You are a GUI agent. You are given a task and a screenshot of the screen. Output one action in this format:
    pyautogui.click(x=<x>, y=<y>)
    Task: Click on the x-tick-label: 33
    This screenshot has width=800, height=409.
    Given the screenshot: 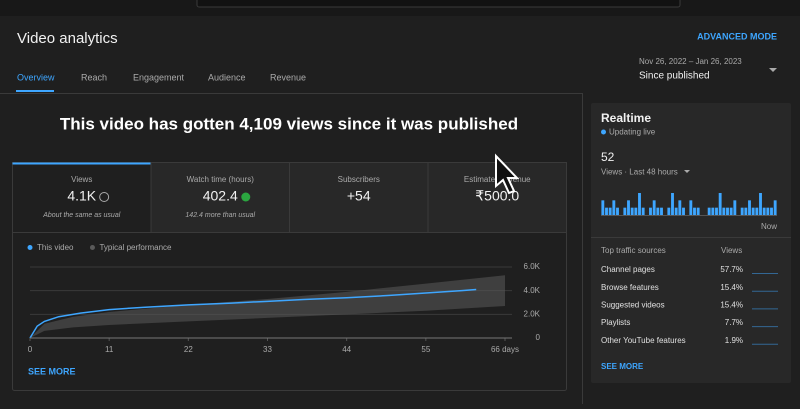 What is the action you would take?
    pyautogui.click(x=267, y=349)
    